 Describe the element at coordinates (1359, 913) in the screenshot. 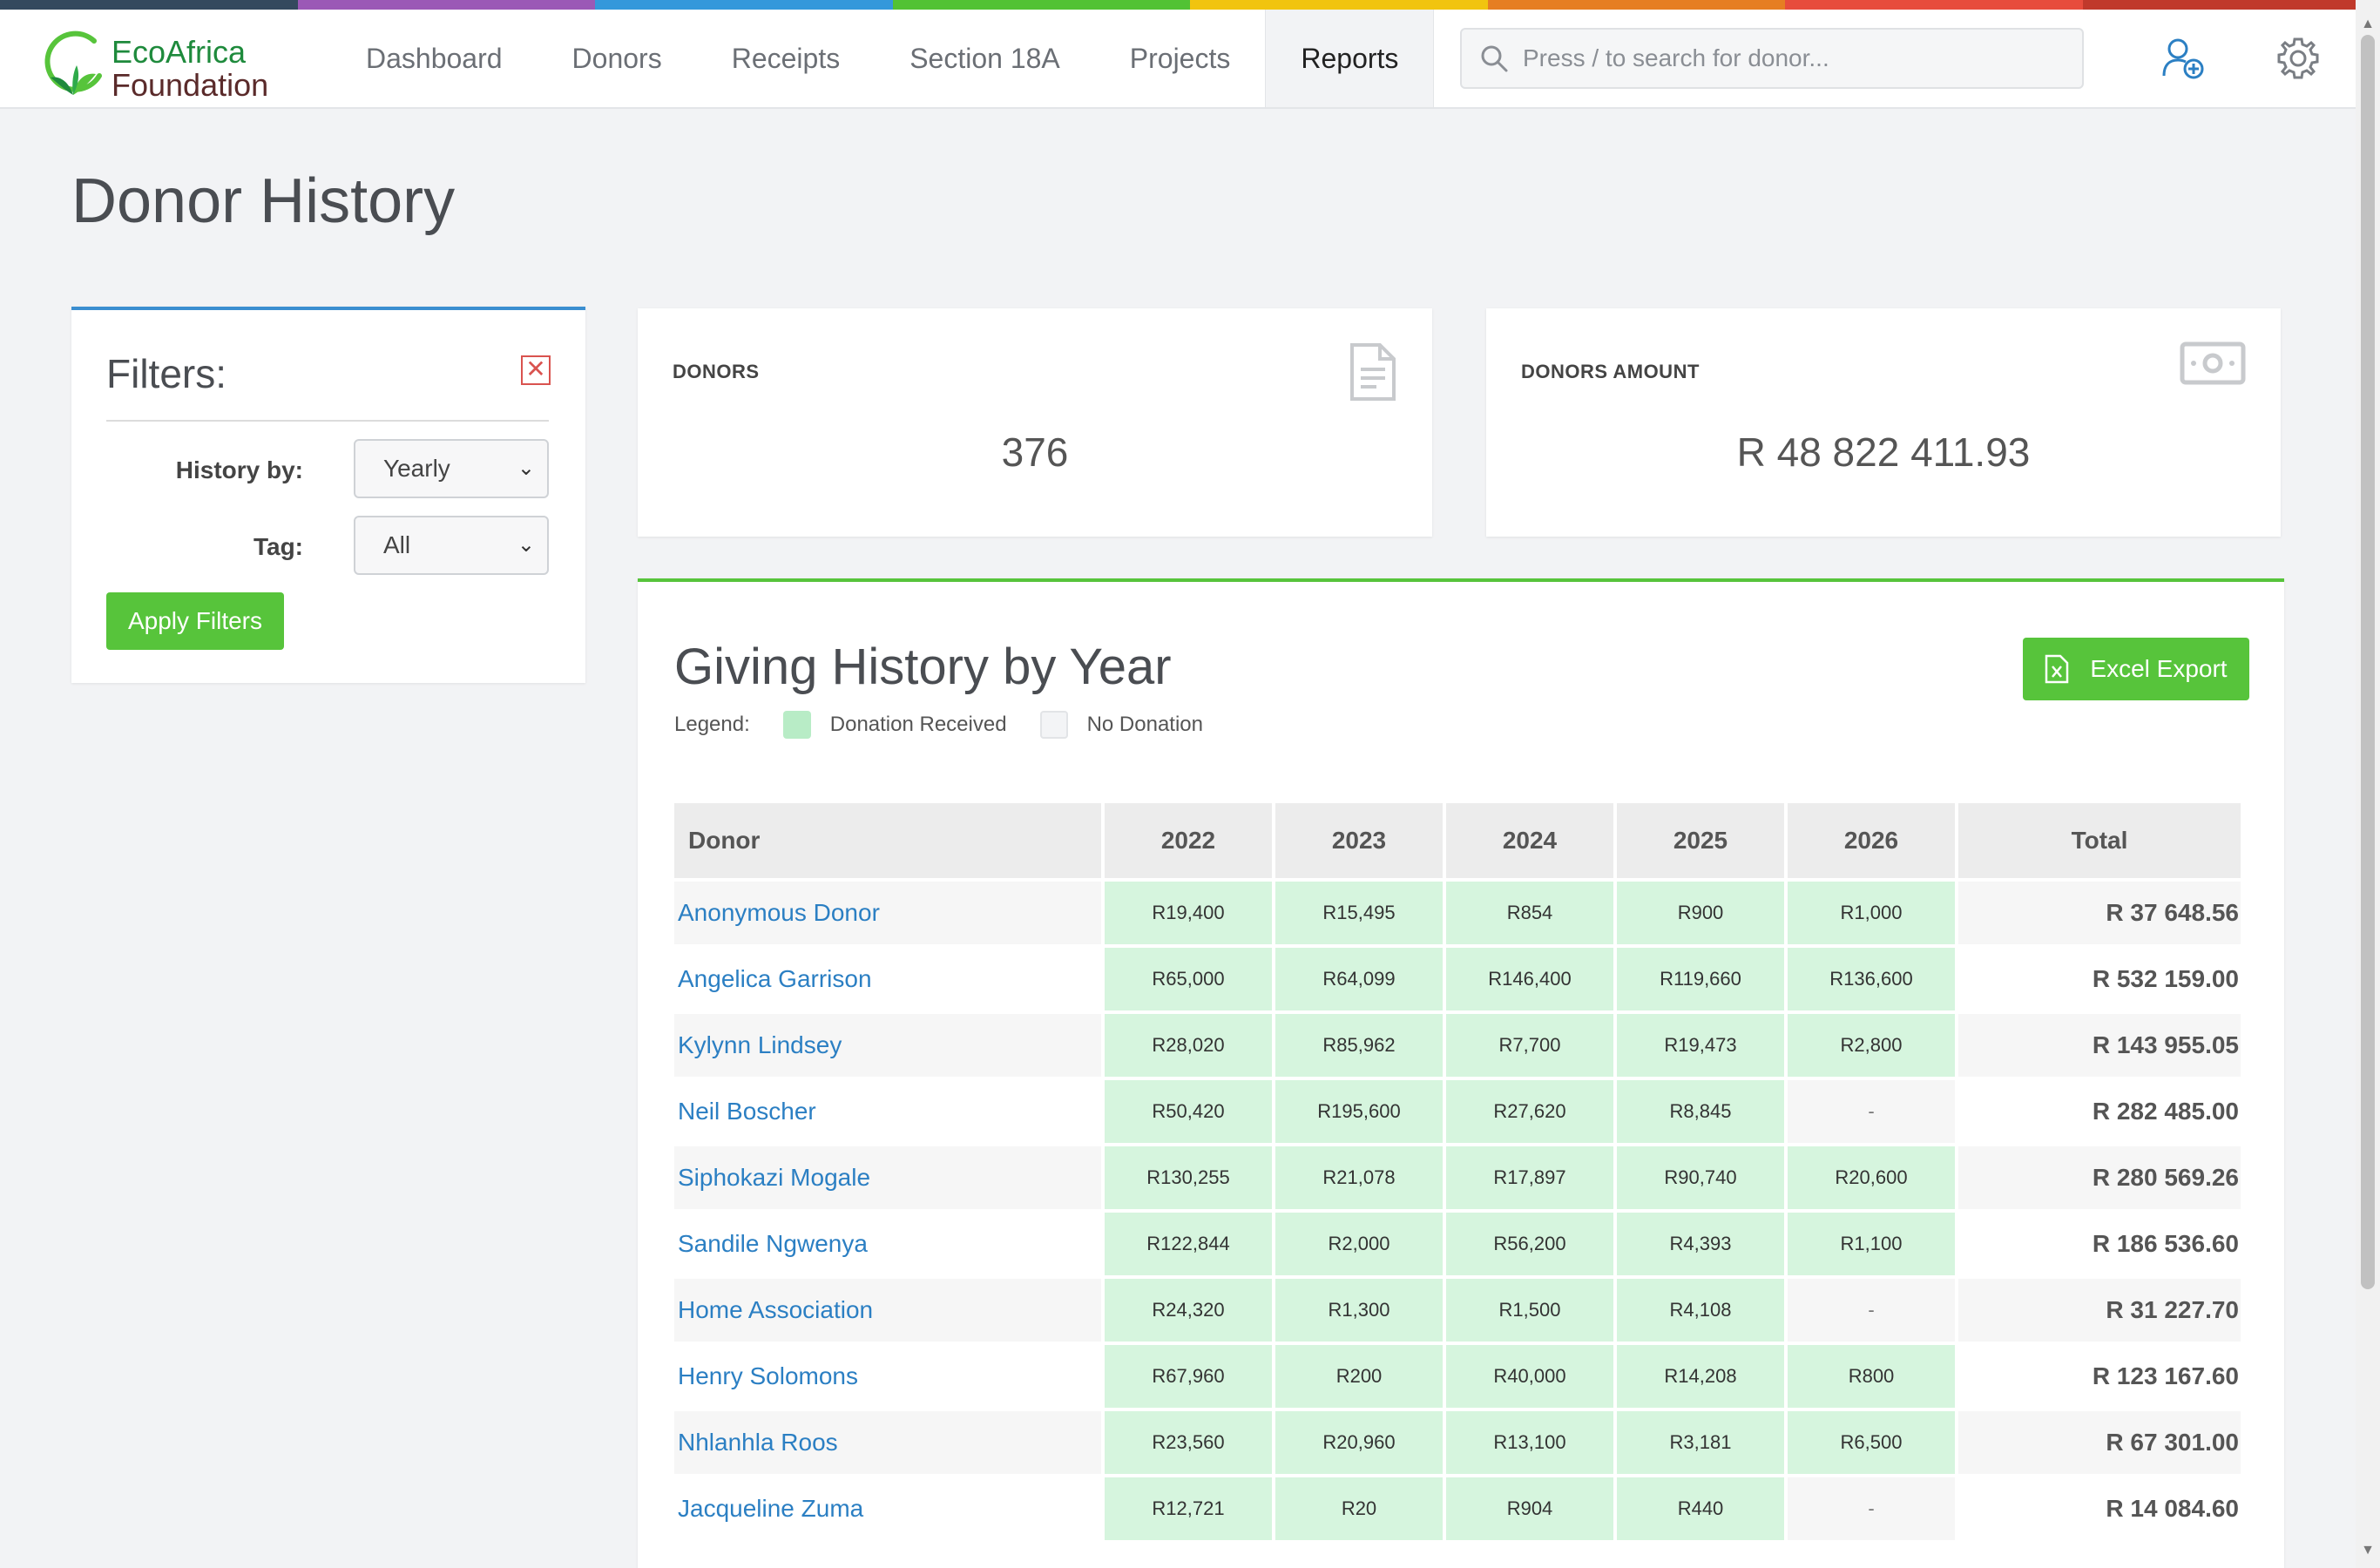

I see `year-amount-cell: R15,495` at that location.